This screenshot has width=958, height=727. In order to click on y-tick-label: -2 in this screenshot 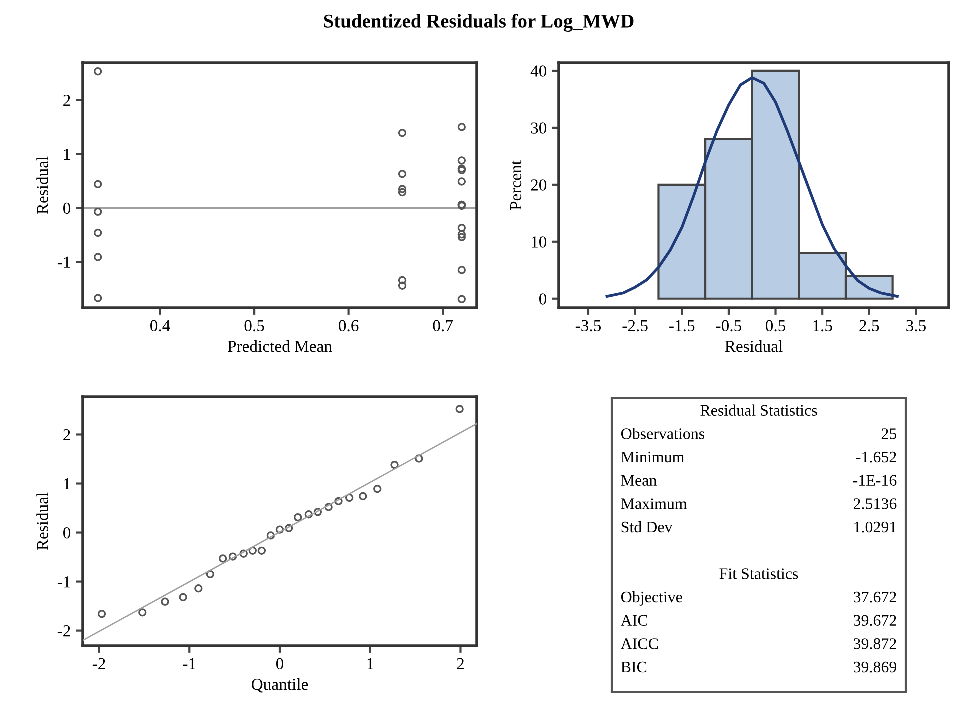, I will do `click(64, 631)`.